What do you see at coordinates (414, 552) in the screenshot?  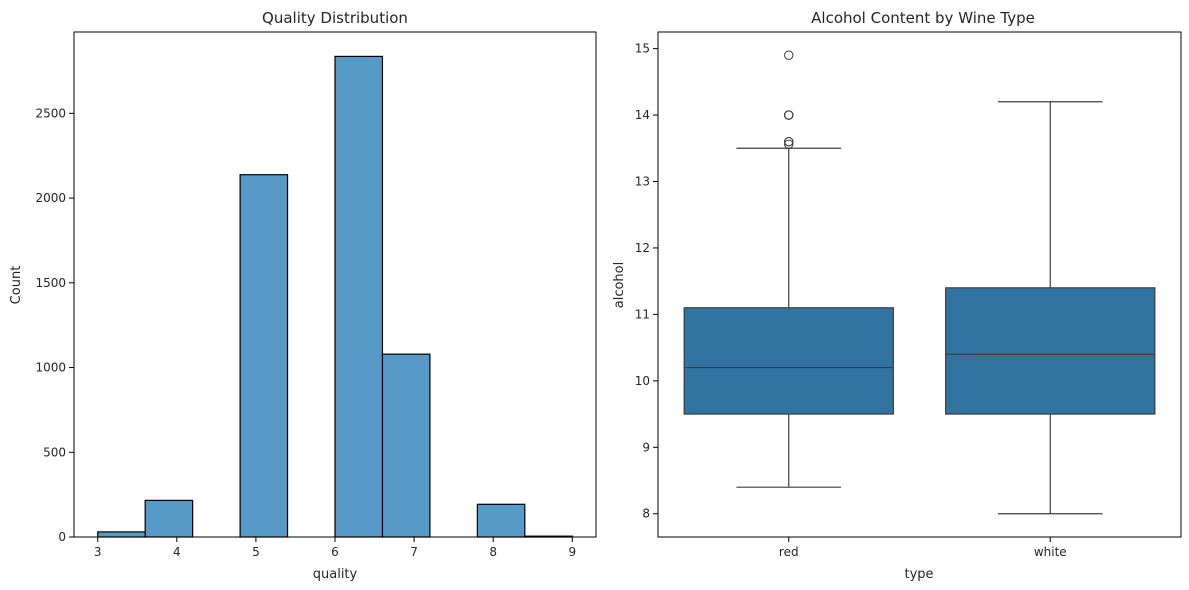 I see `histogram-x-tick-label-7: 7` at bounding box center [414, 552].